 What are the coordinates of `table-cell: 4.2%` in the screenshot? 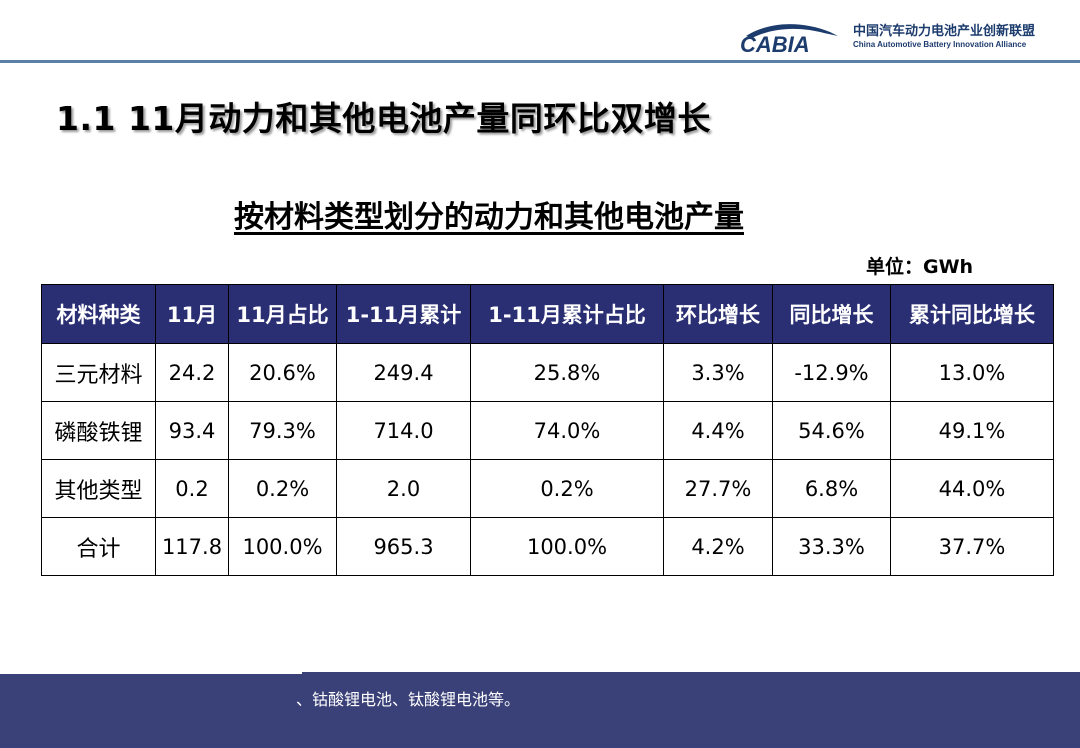 It's located at (718, 546).